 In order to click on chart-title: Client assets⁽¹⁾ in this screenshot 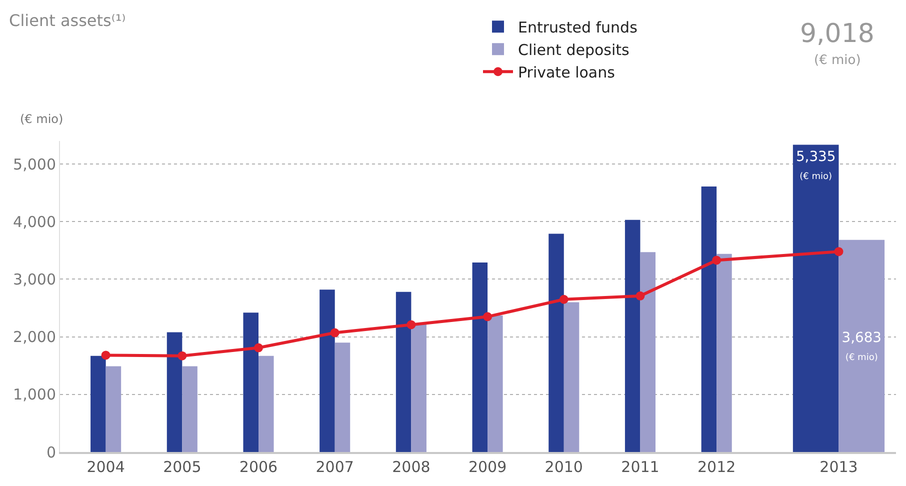, I will do `click(67, 20)`.